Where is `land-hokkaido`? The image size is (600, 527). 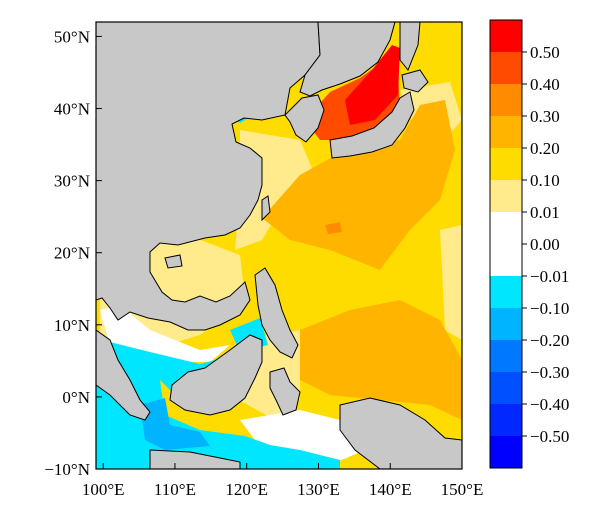
land-hokkaido is located at coordinates (415, 81).